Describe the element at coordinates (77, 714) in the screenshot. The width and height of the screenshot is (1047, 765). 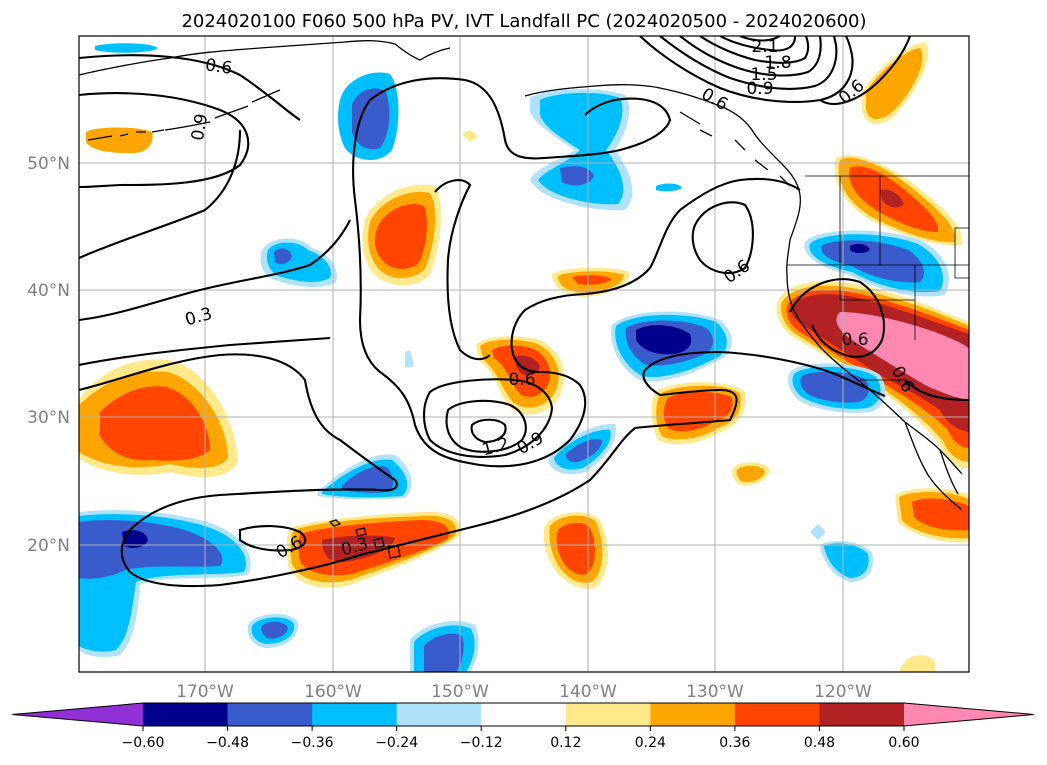
I see `colorbar-extend-low` at that location.